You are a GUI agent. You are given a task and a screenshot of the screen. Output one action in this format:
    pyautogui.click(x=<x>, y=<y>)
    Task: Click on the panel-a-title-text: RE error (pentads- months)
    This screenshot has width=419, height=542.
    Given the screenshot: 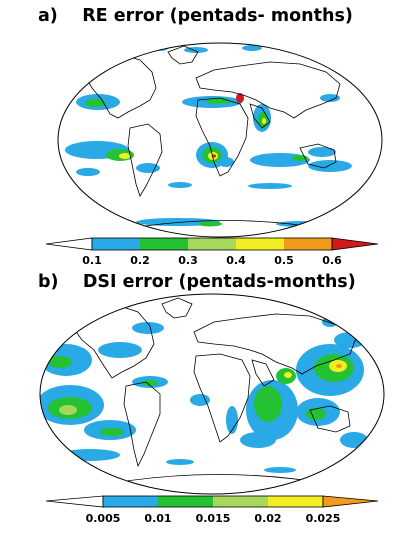 What is the action you would take?
    pyautogui.click(x=217, y=16)
    